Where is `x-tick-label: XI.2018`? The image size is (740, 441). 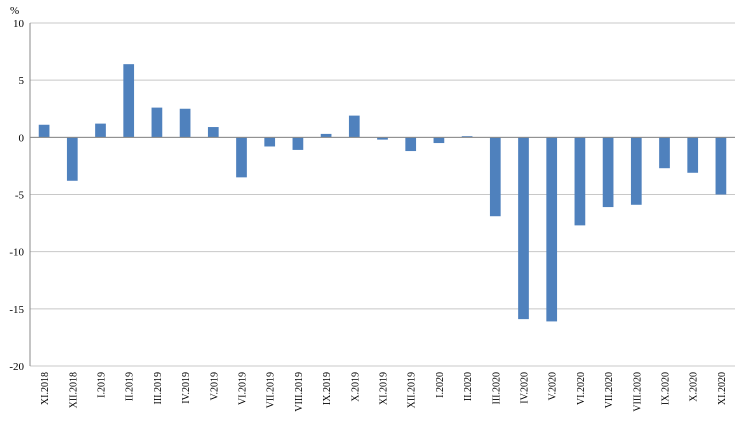 x-tick-label: XI.2018 is located at coordinates (45, 388).